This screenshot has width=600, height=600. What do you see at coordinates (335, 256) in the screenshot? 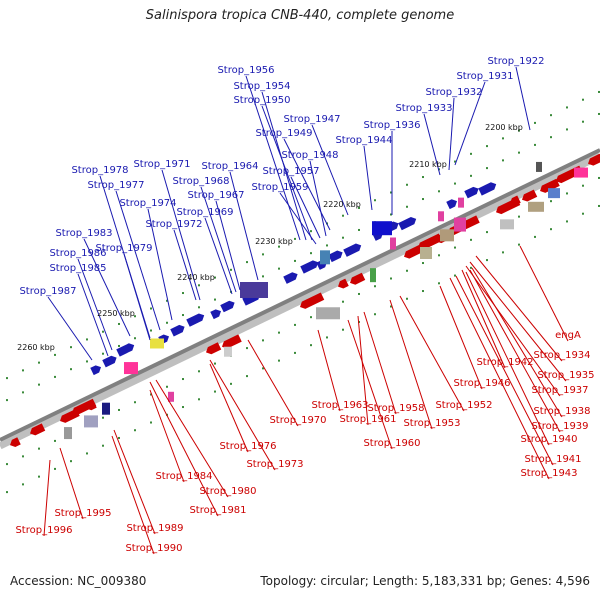
I see `forward-gene-13-shape` at bounding box center [335, 256].